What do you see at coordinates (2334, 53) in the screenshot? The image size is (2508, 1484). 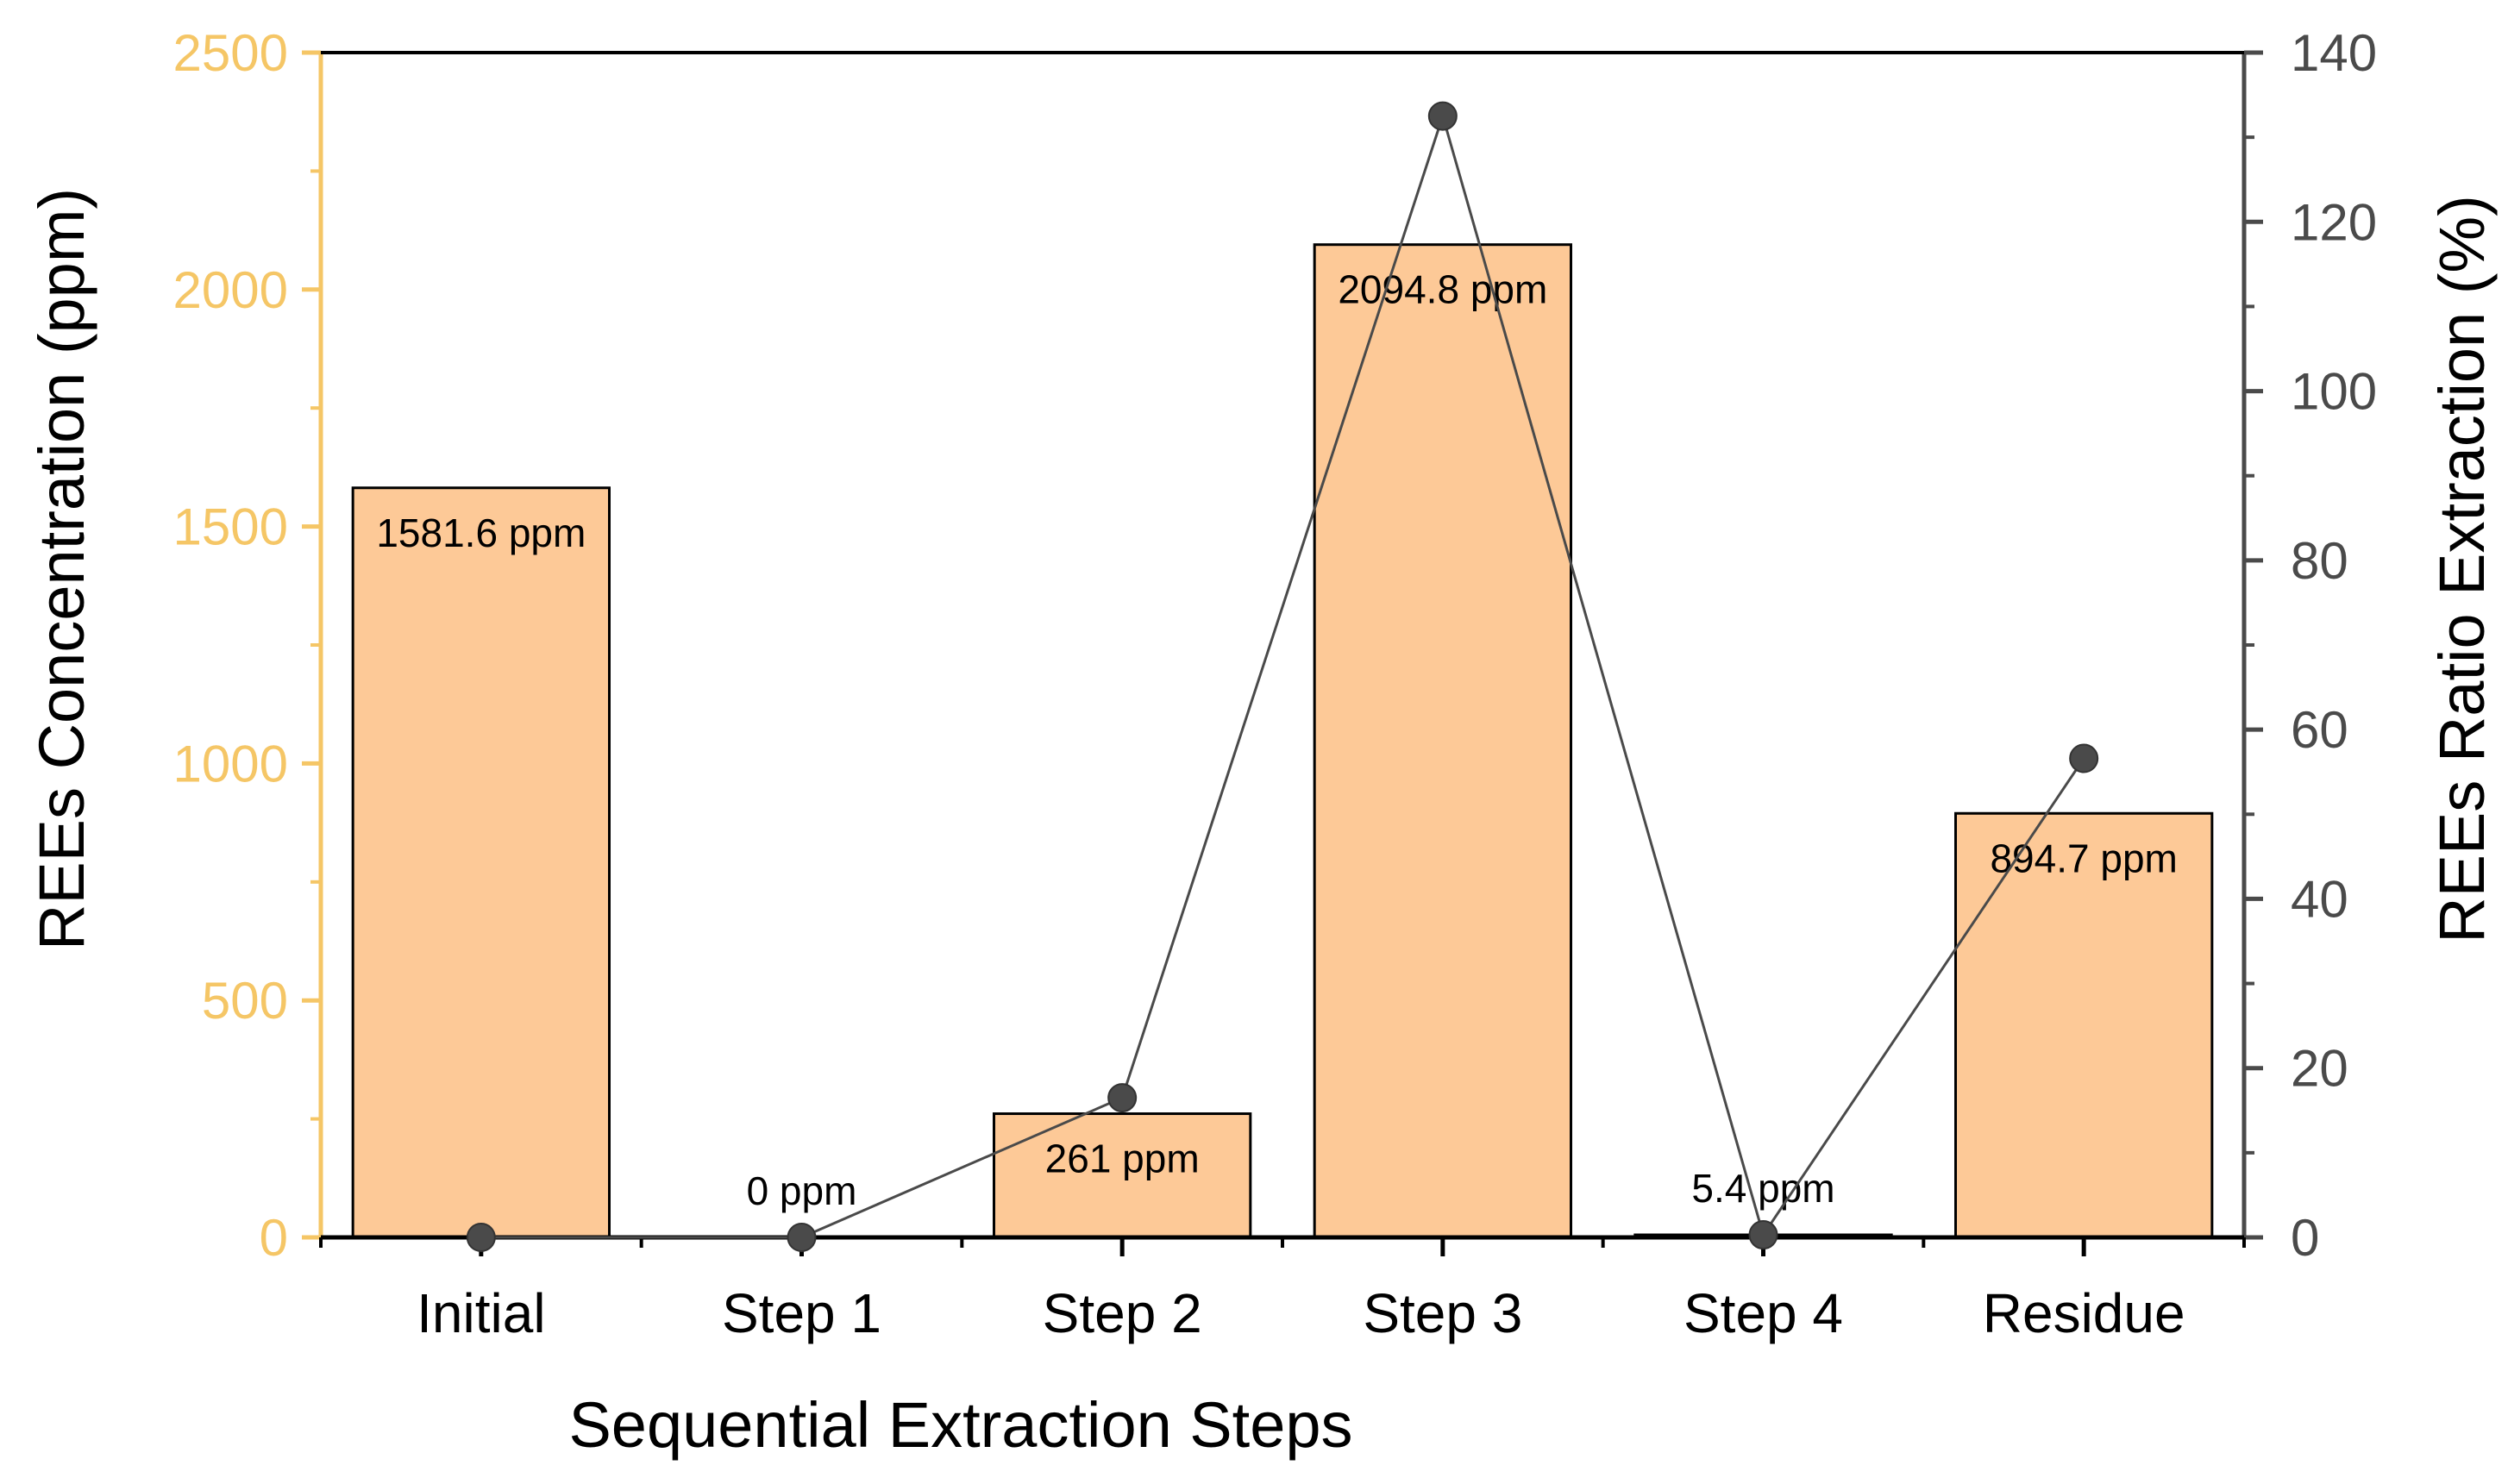 I see `right-tick-label: 140` at bounding box center [2334, 53].